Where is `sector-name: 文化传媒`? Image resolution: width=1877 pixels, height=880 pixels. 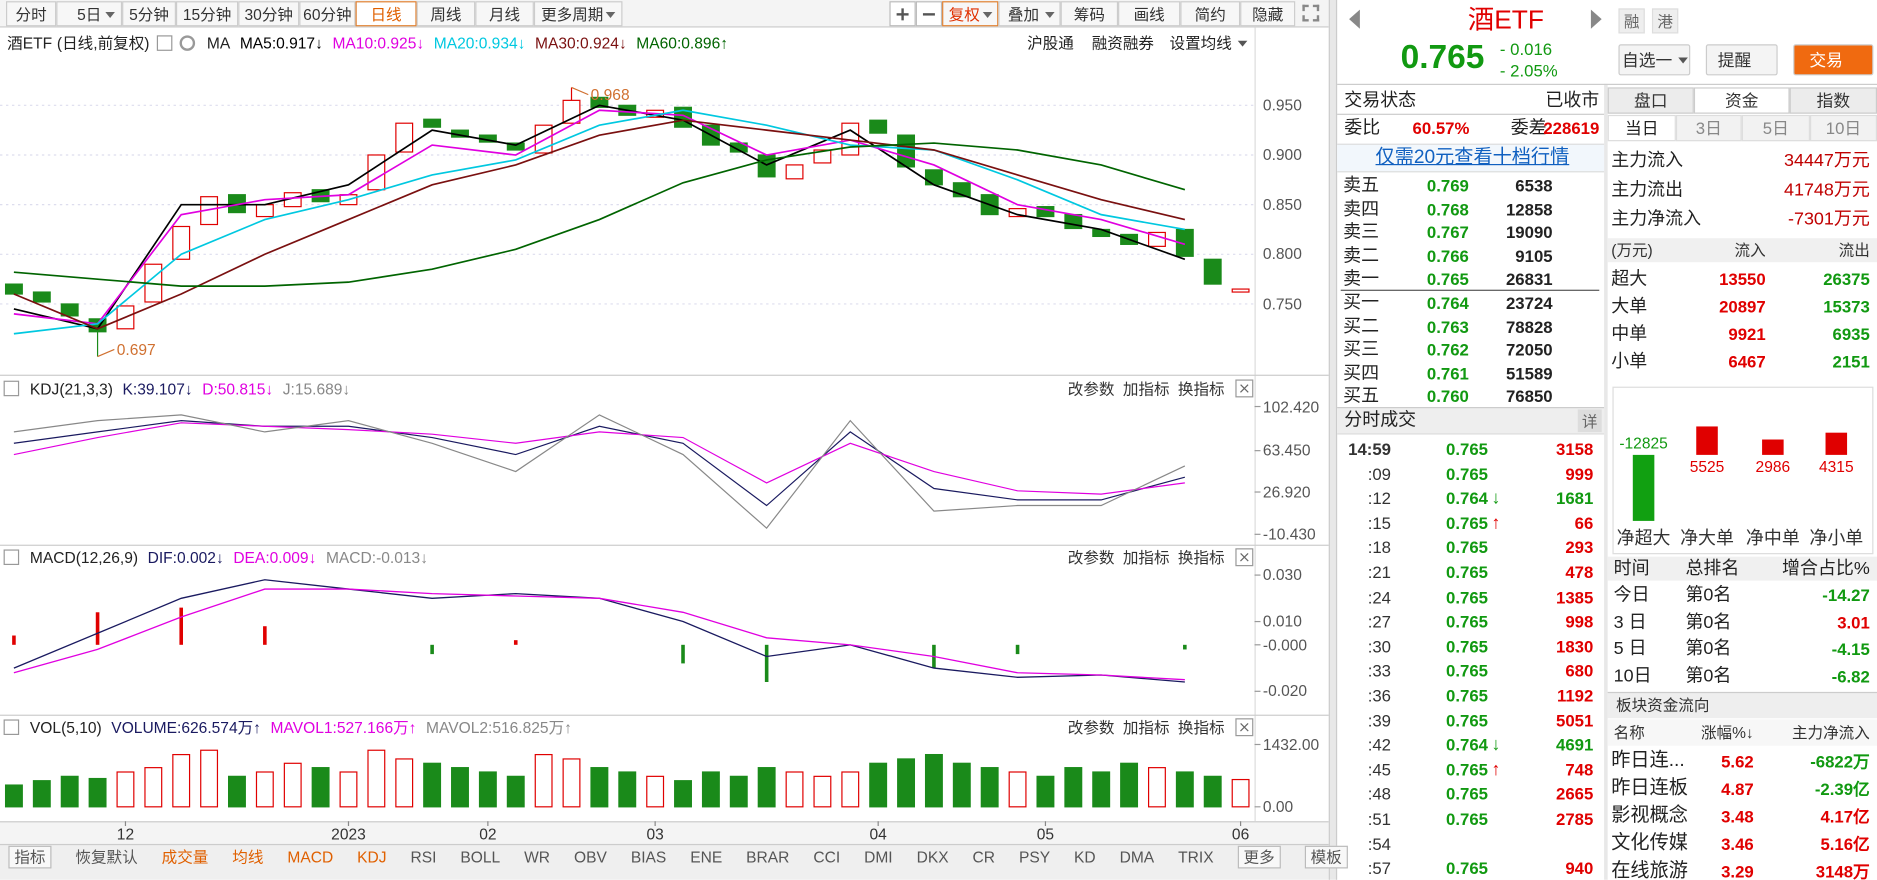 sector-name: 文化传媒 is located at coordinates (1649, 843).